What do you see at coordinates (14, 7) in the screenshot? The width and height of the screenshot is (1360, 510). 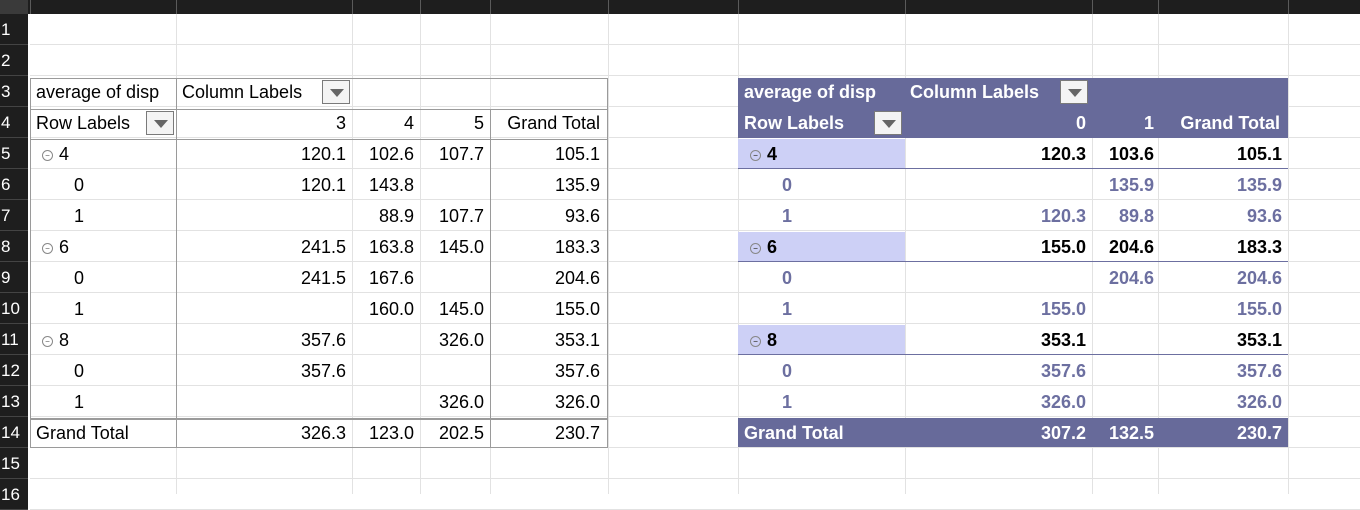 I see `select-all-corner` at bounding box center [14, 7].